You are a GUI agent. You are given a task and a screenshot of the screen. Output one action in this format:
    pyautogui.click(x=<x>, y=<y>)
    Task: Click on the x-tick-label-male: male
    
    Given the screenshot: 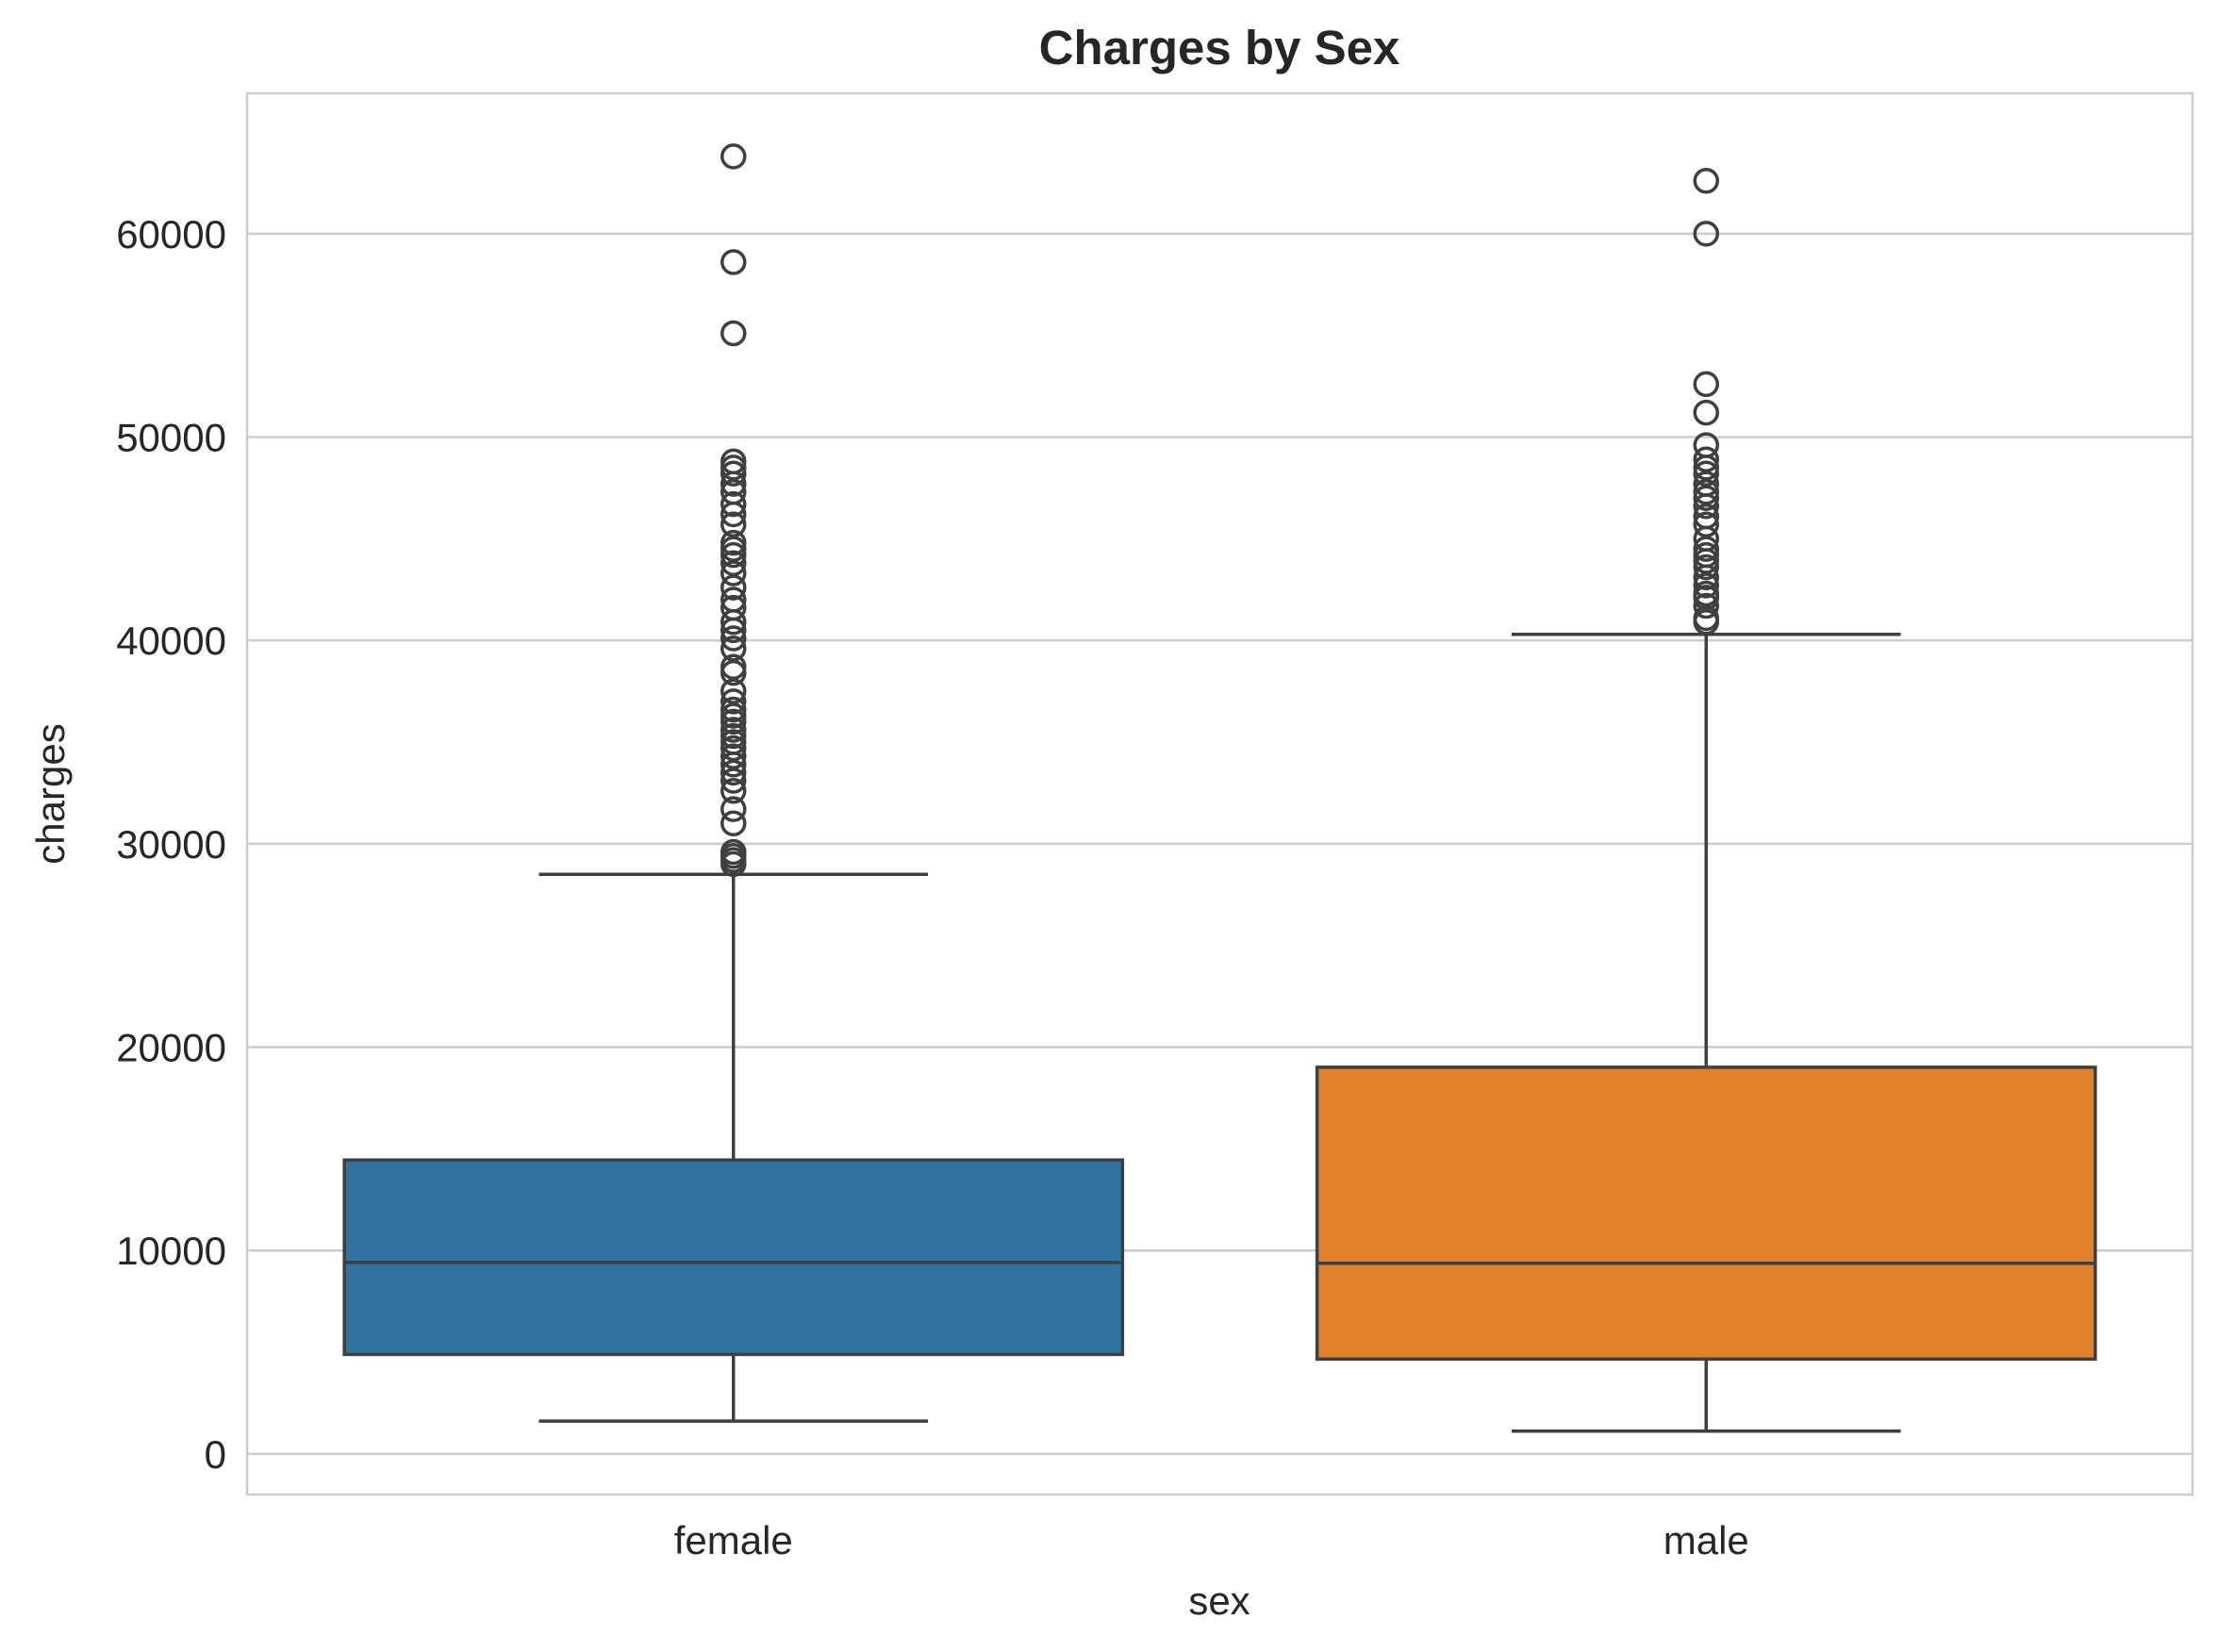 What is the action you would take?
    pyautogui.click(x=1707, y=1540)
    